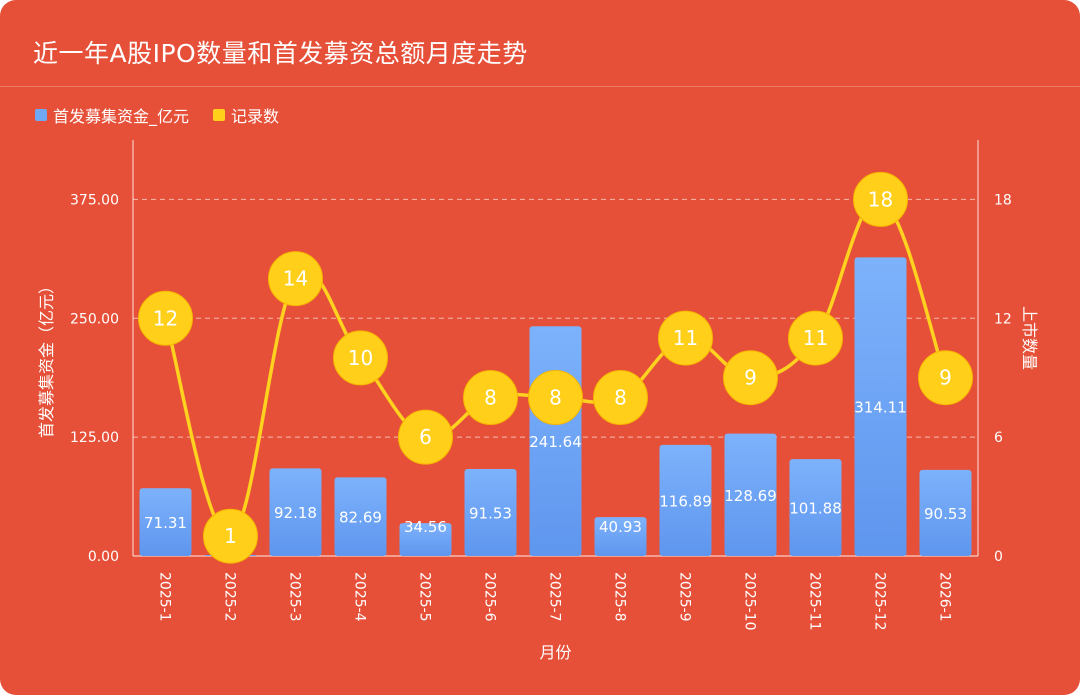  I want to click on x-tick-label: 2025-4, so click(360, 597).